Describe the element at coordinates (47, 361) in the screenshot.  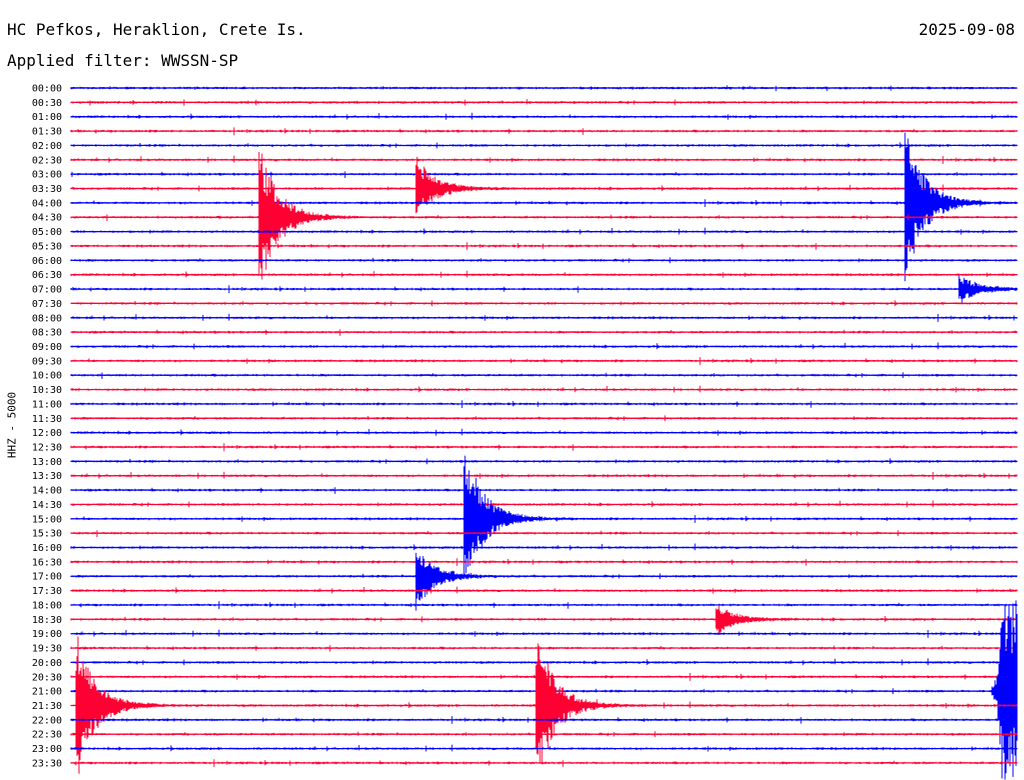
I see `row-label: 09:30` at that location.